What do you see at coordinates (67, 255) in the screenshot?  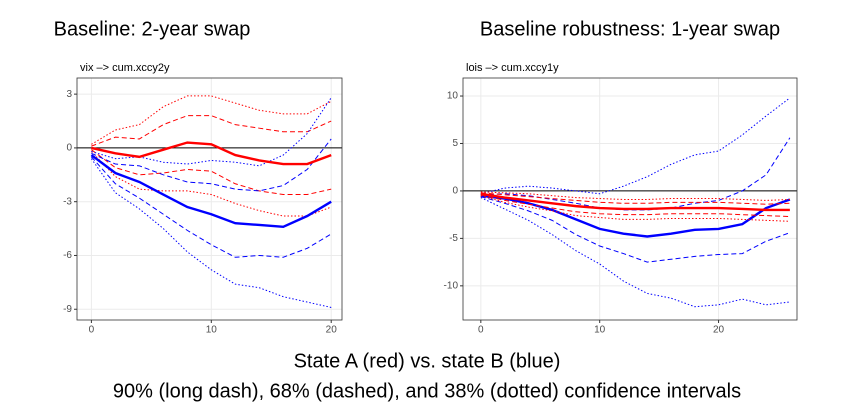 I see `y-tick-label: -6` at bounding box center [67, 255].